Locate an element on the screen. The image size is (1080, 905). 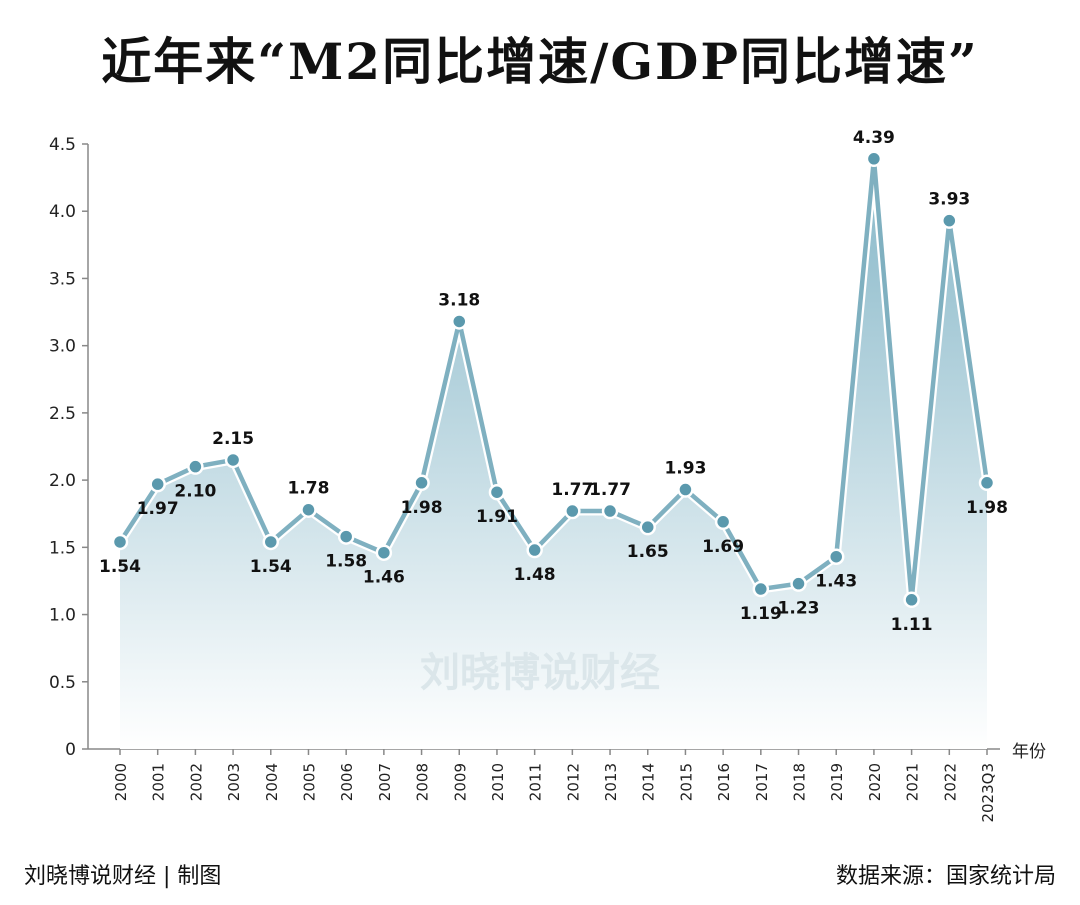
data-label: 1.69 is located at coordinates (723, 547).